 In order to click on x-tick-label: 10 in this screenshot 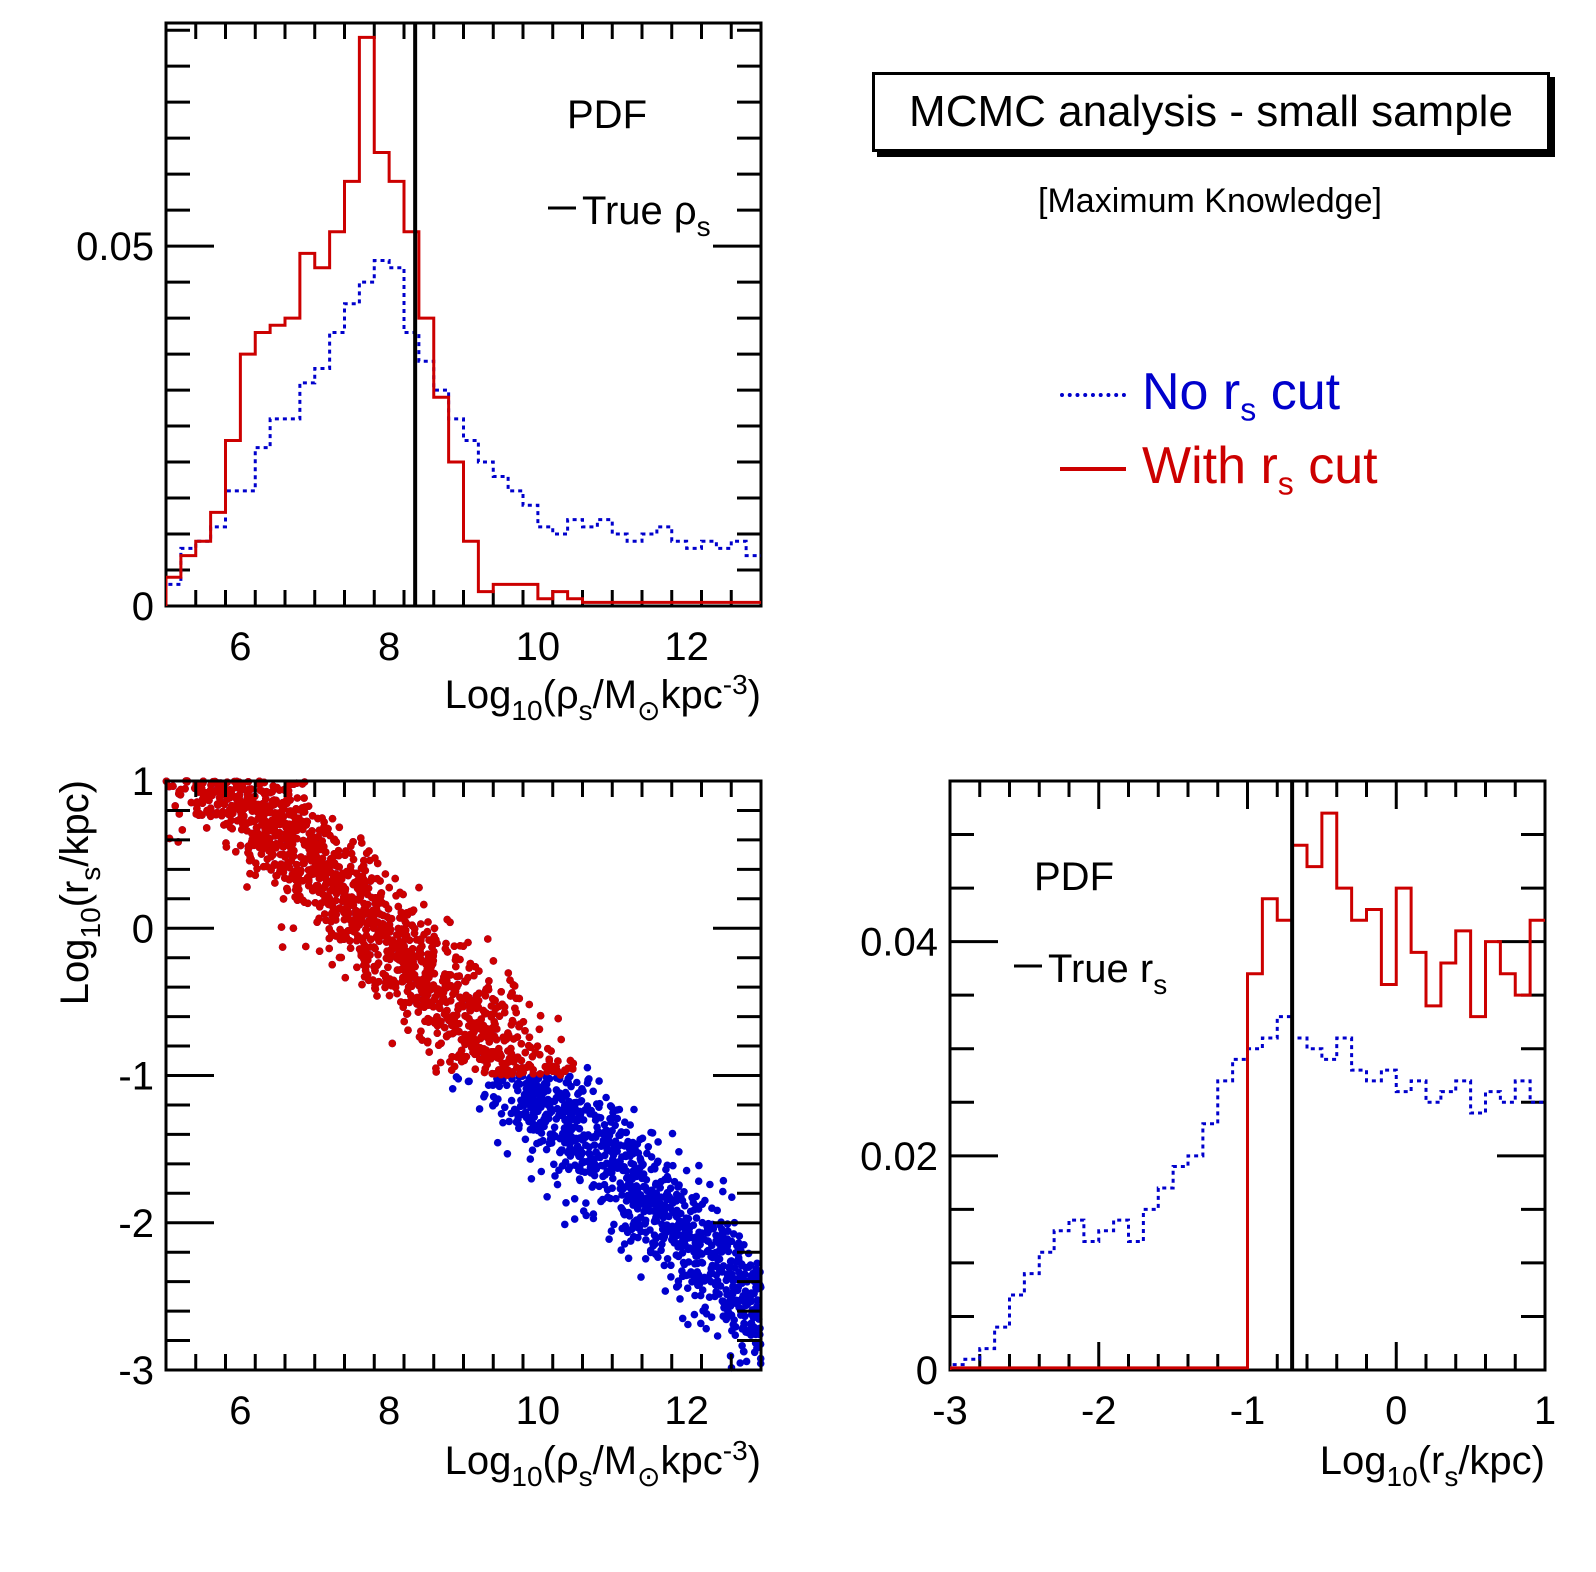, I will do `click(538, 1411)`.